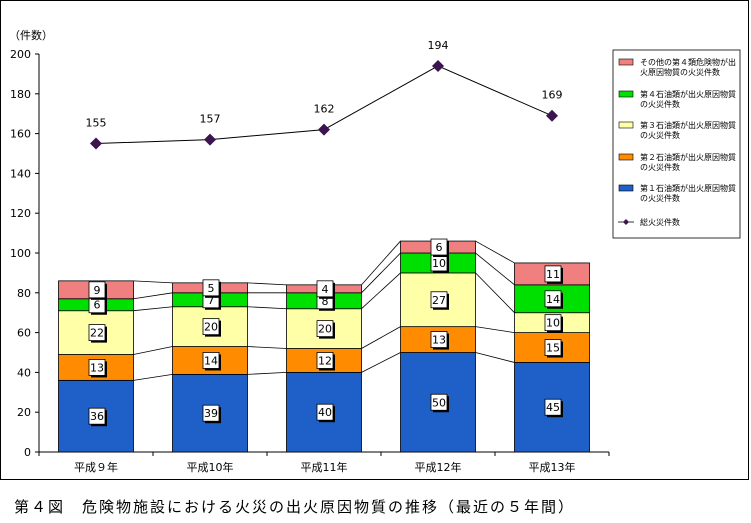 The image size is (751, 523). Describe the element at coordinates (295, 507) in the screenshot. I see `figure-caption: 第４図 危険物施設における火災の出火原因物質の推移（最近の５年間）` at that location.